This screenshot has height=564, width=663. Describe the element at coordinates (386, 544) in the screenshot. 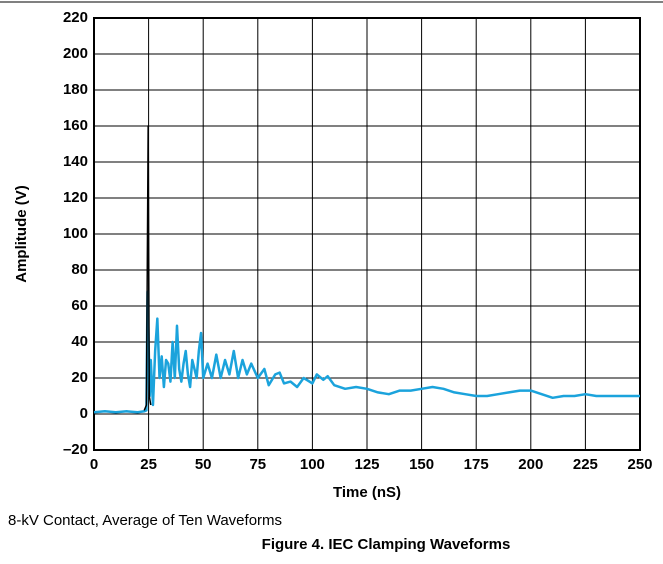

I see `chart-title: Figure 4. IEC Clamping Waveforms` at that location.